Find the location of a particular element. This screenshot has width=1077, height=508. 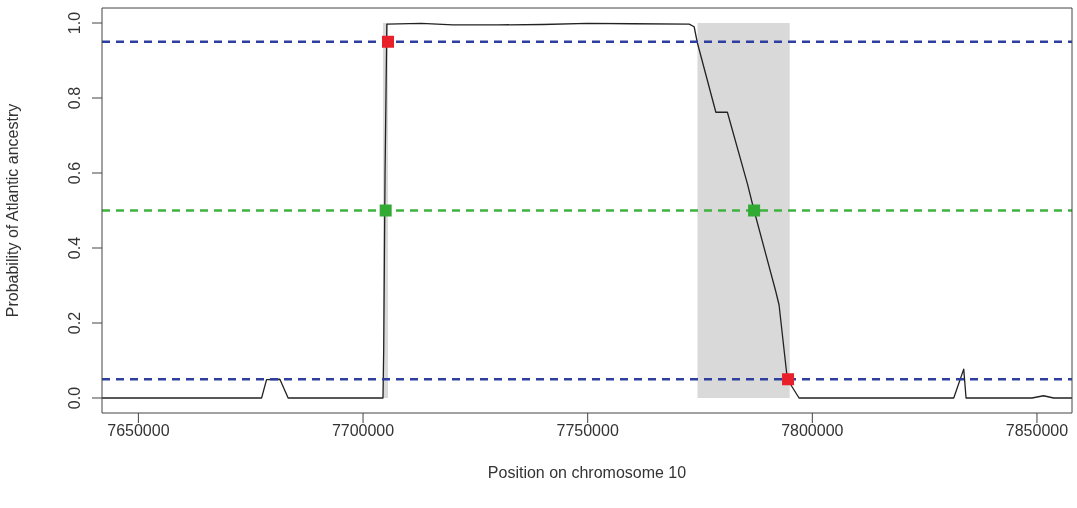

y-tick-label: 0.0 is located at coordinates (74, 398).